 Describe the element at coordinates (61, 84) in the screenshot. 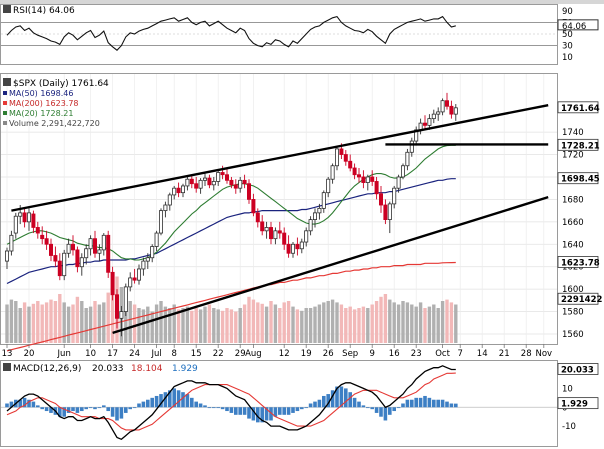

I see `symbol-label: $SPX (Daily) 1761.64` at that location.